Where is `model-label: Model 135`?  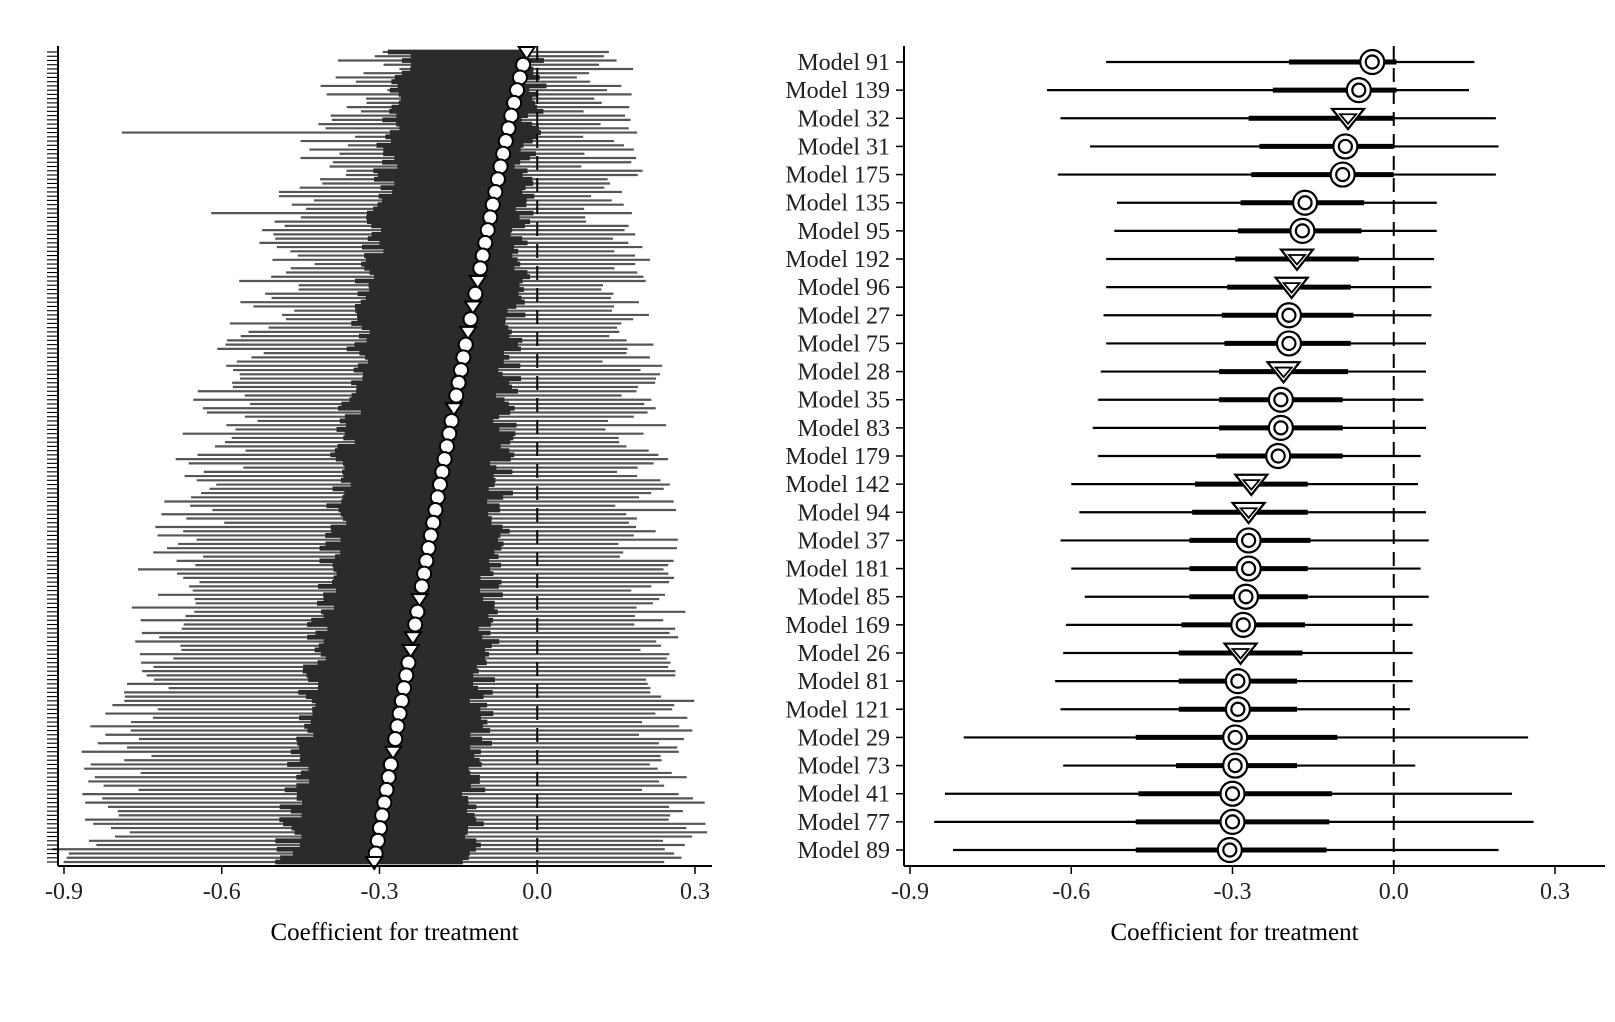
model-label: Model 135 is located at coordinates (837, 204).